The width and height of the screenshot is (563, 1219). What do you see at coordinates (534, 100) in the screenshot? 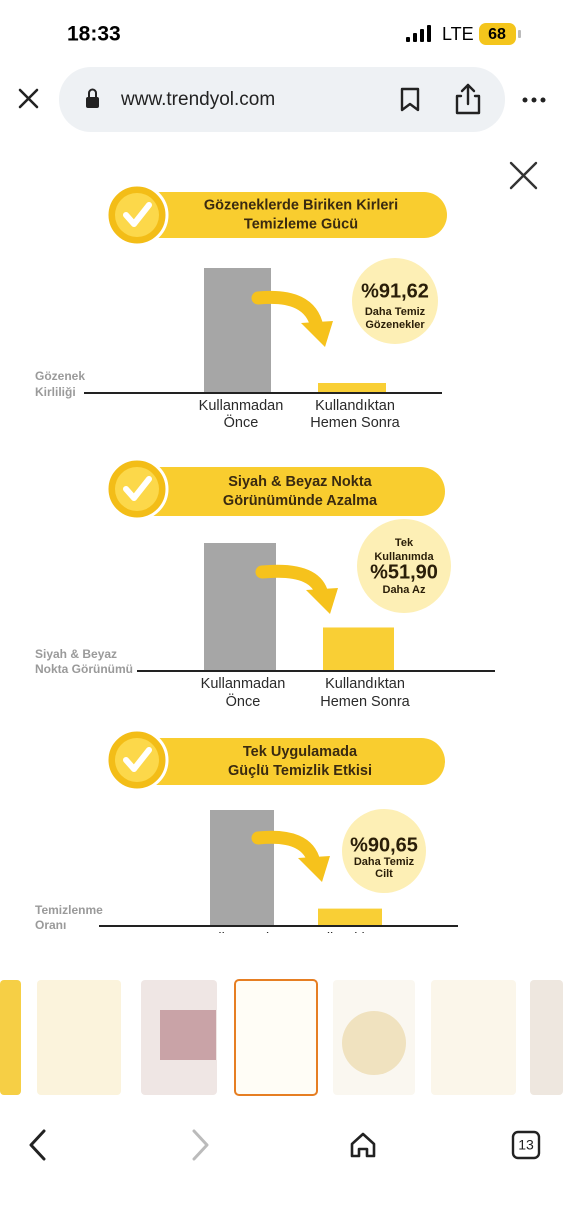
I see `menu-button` at bounding box center [534, 100].